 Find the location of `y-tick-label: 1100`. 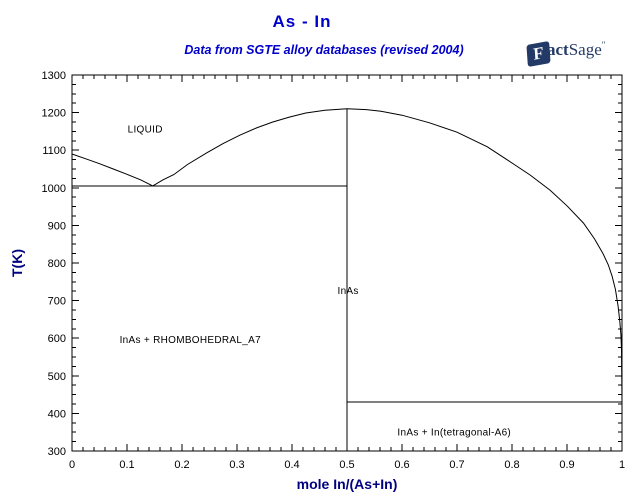

y-tick-label: 1100 is located at coordinates (54, 151).